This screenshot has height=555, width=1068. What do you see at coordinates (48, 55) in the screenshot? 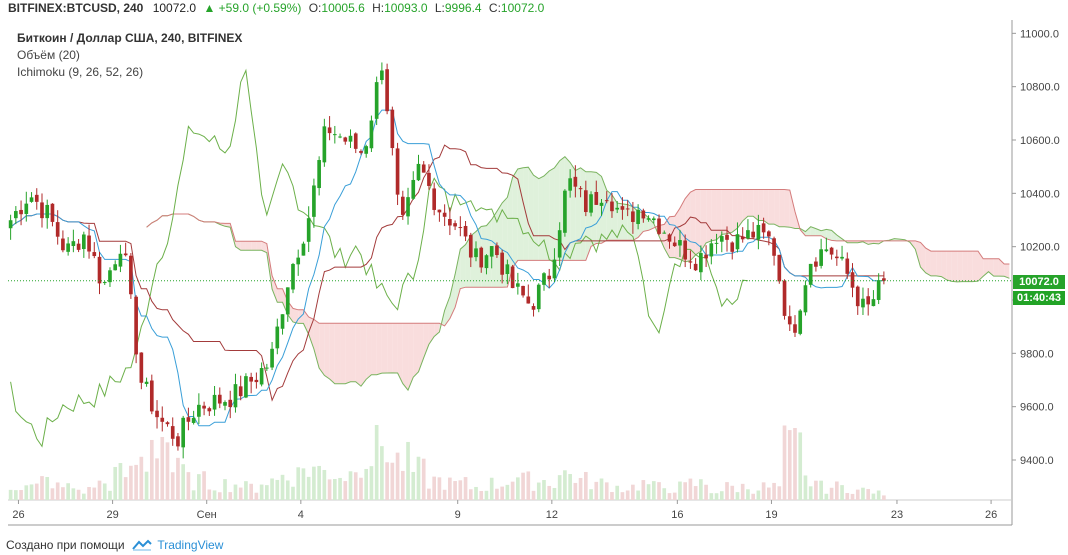
I see `volume-indicator-label: Объём (20)` at bounding box center [48, 55].